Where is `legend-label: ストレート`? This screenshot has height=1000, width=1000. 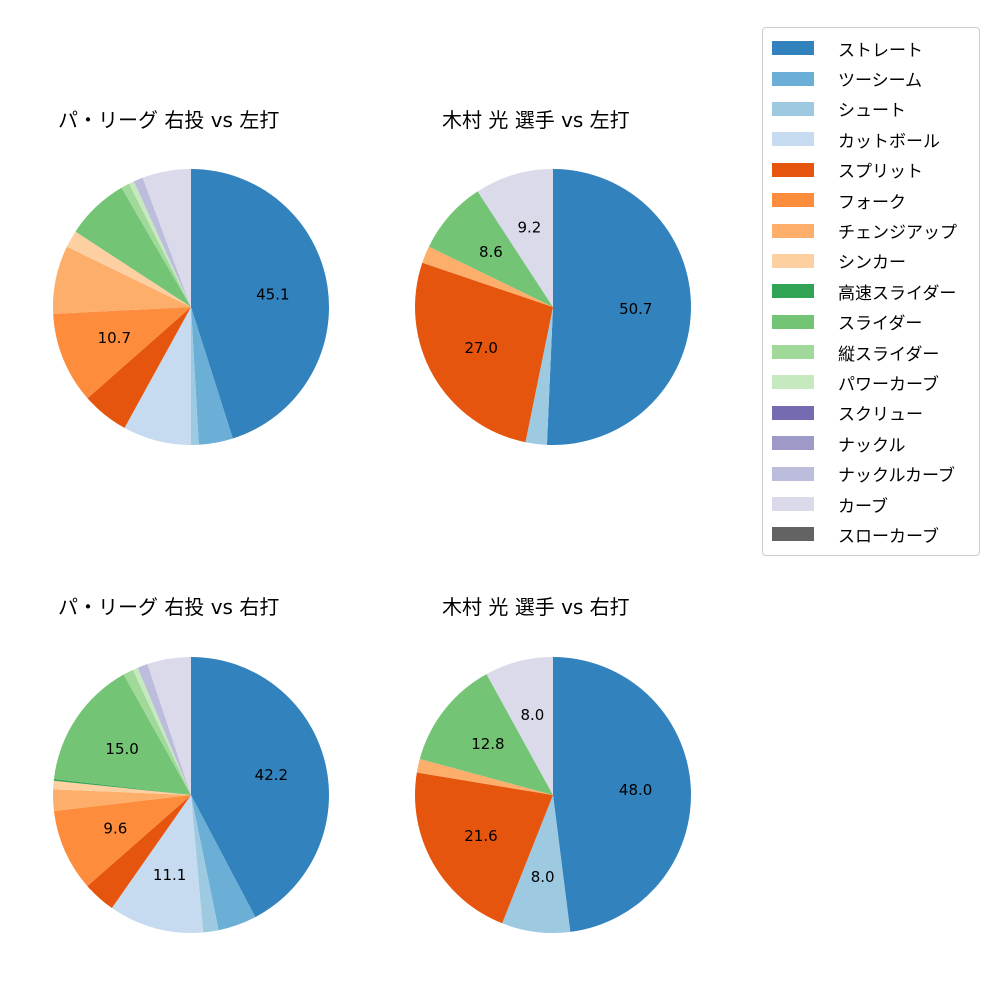 legend-label: ストレート is located at coordinates (880, 50).